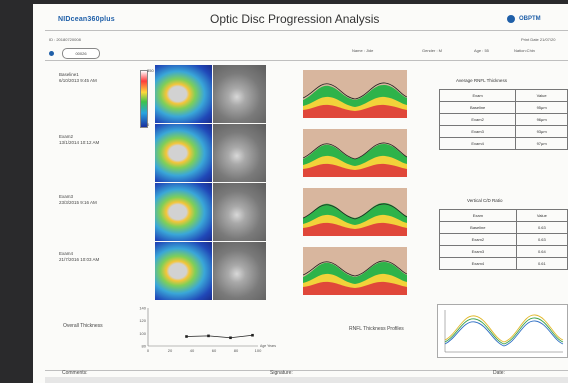 The height and width of the screenshot is (383, 568). Describe the element at coordinates (481, 80) in the screenshot. I see `avg-table-title: Average RNFL Thickness` at that location.